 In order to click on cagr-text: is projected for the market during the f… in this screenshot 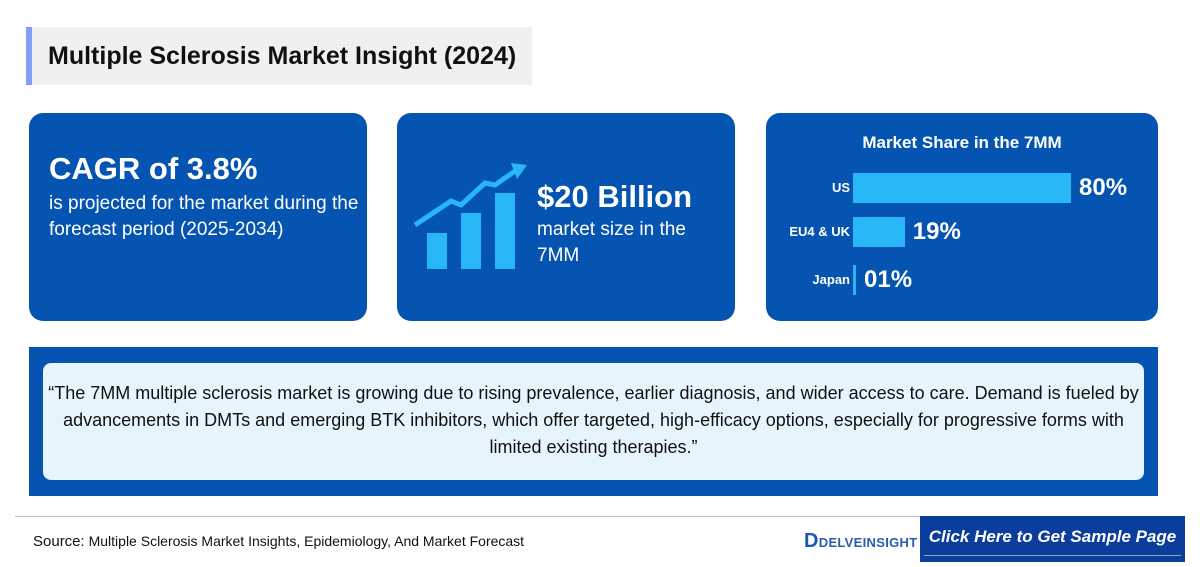, I will do `click(204, 216)`.